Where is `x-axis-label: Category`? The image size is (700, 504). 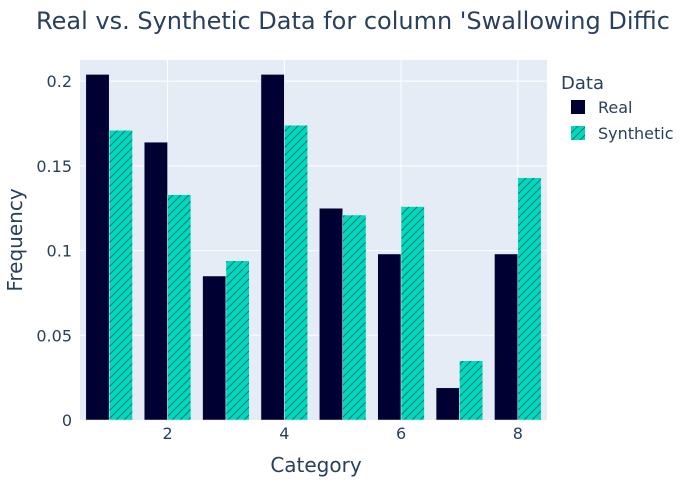
x-axis-label: Category is located at coordinates (316, 465).